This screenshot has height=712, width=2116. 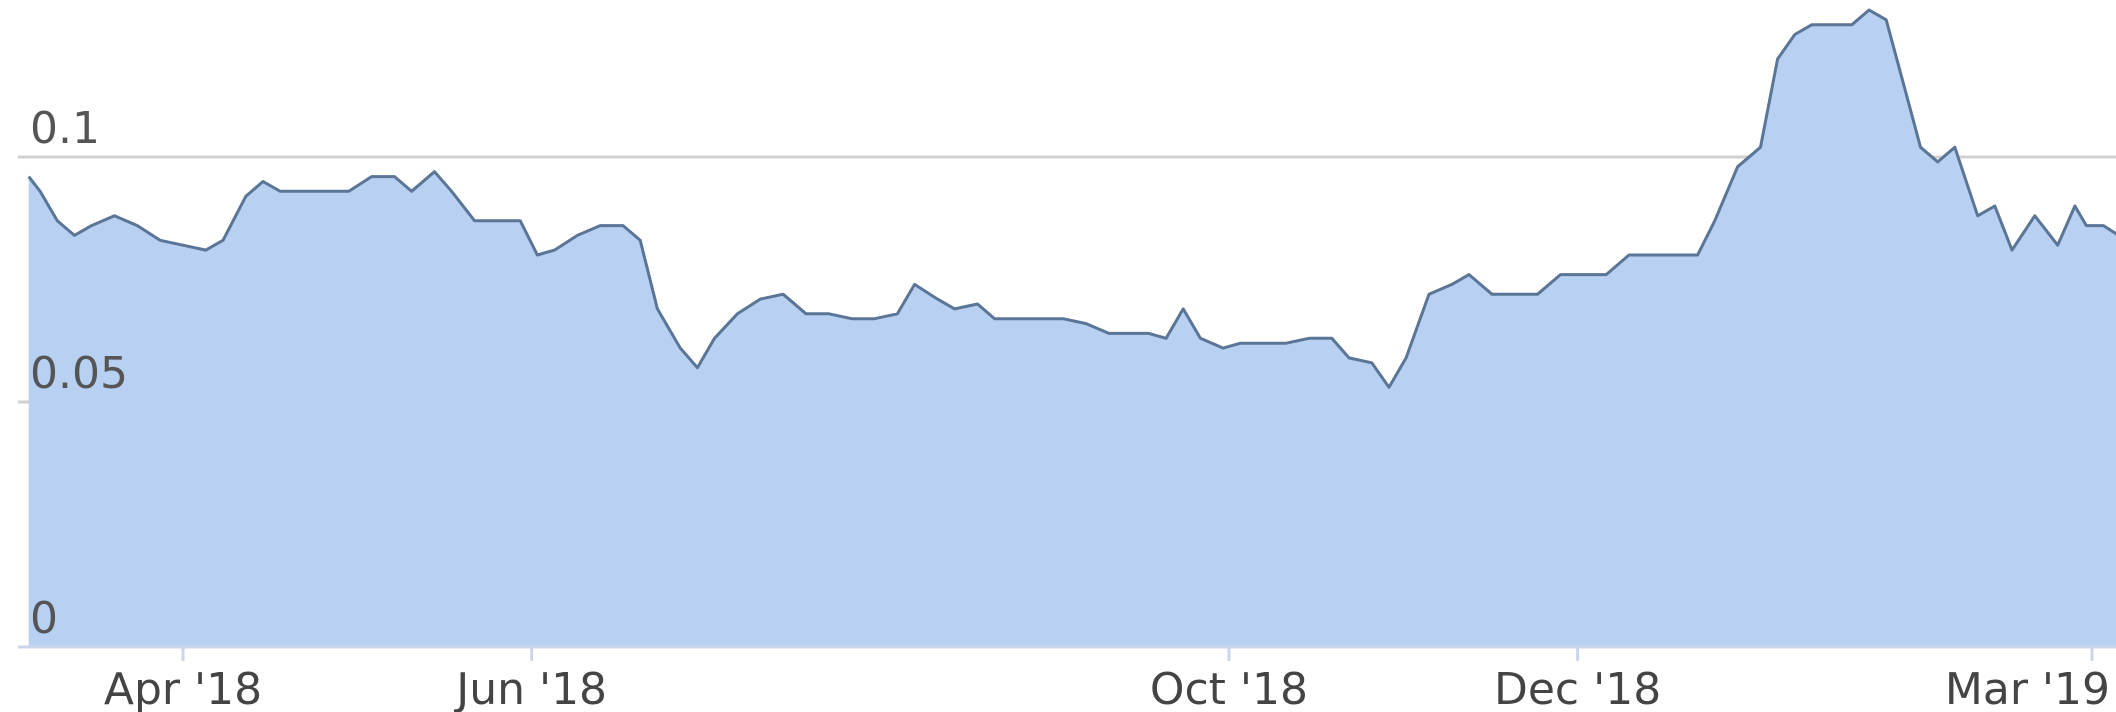 I want to click on x-tick-label: Oct '18, so click(x=1229, y=688).